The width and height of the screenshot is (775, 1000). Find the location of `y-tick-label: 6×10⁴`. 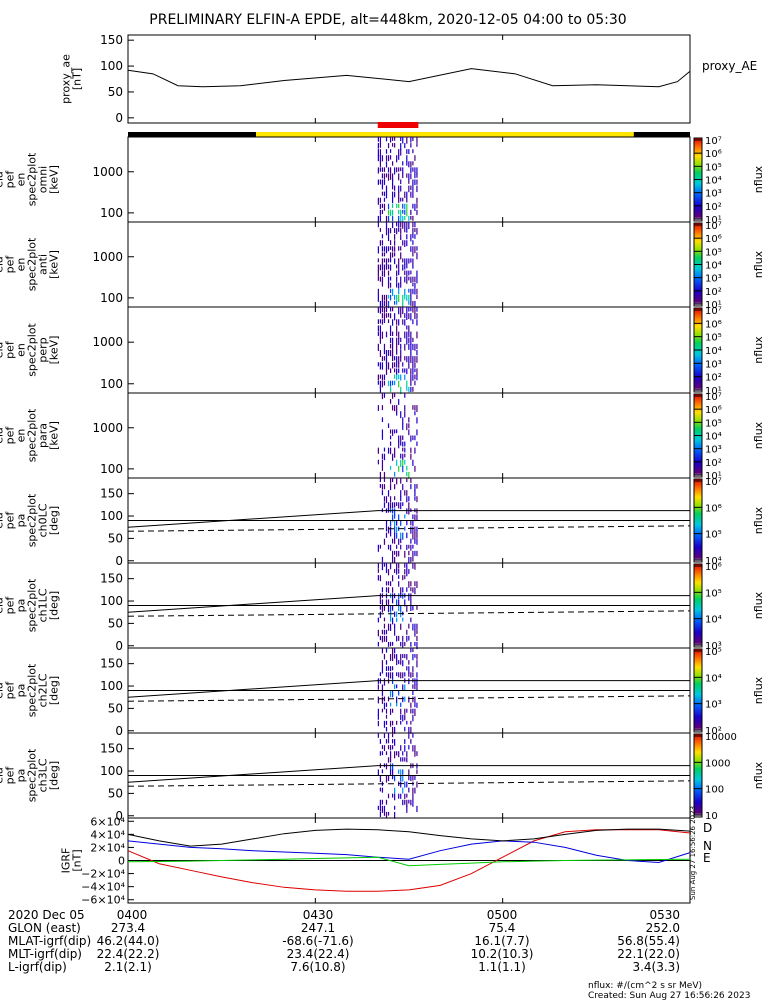

y-tick-label: 6×10⁴ is located at coordinates (107, 821).